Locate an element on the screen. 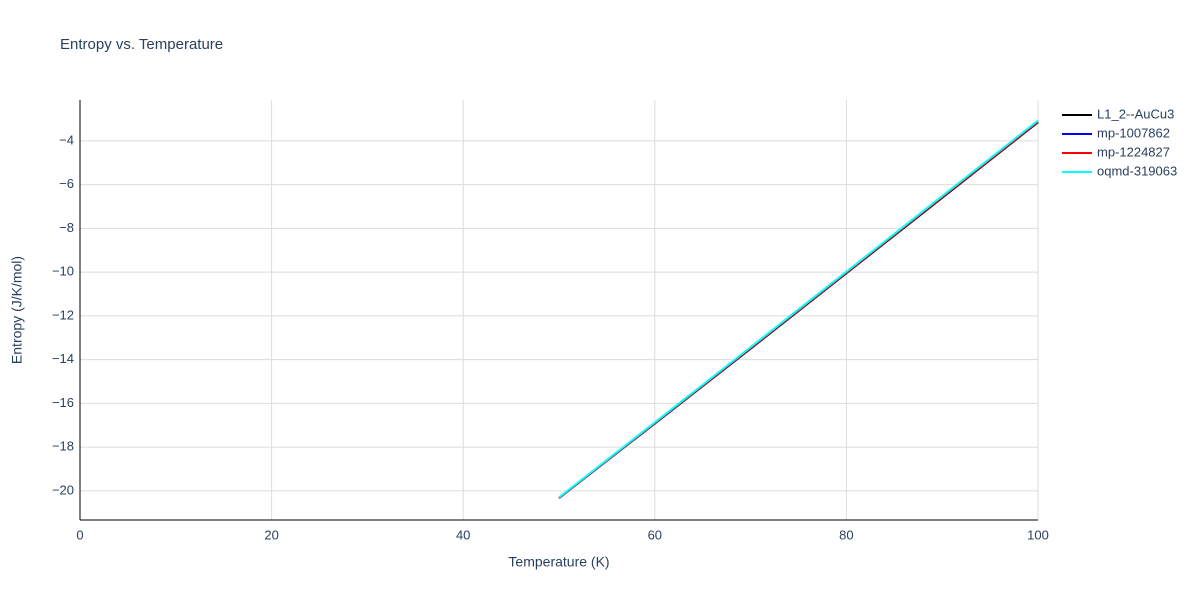  legend-label: mp-1007862 is located at coordinates (1133, 132).